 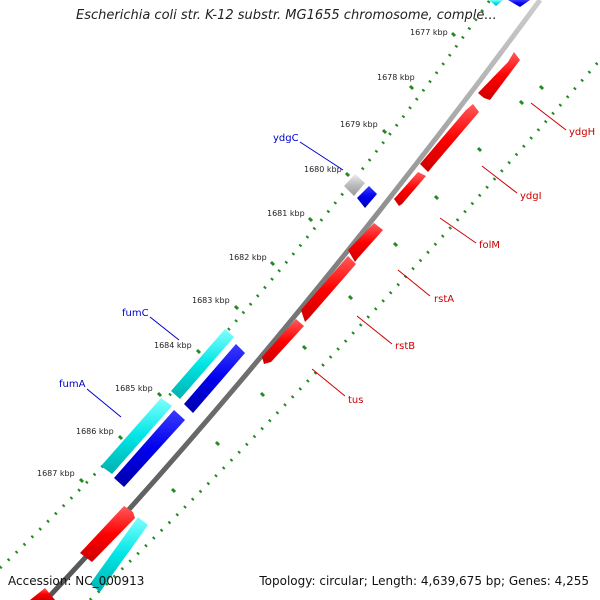 I want to click on gene-fumC-cyan, so click(x=202, y=364).